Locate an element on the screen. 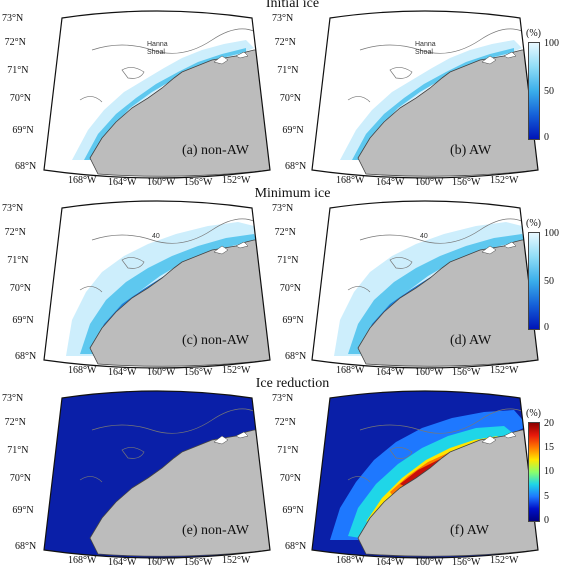 The height and width of the screenshot is (585, 585). colorbar-reduction: (%) 20 15 10 5 0 is located at coordinates (547, 470).